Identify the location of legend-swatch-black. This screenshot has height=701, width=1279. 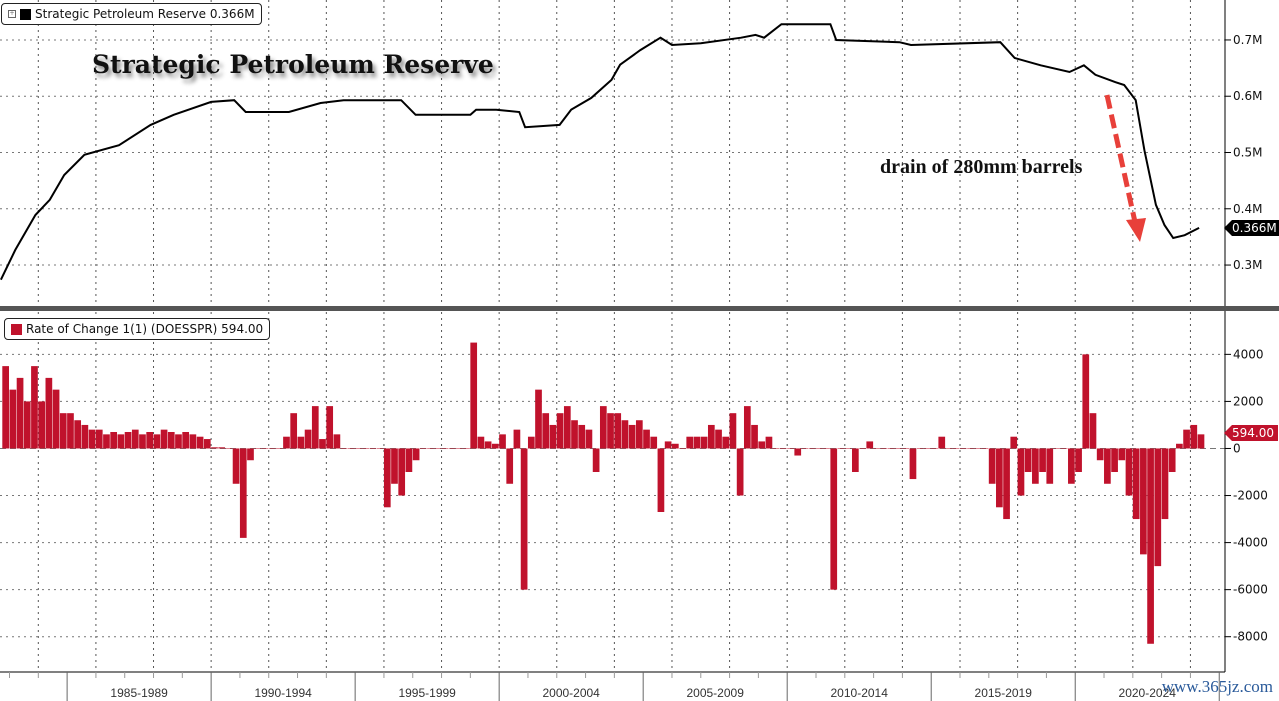
(25, 14).